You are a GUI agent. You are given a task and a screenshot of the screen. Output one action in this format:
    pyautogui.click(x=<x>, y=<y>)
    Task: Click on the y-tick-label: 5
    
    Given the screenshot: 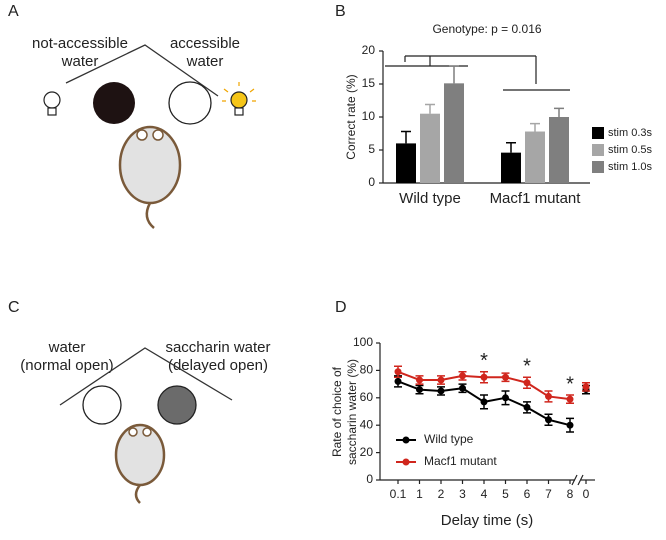 What is the action you would take?
    pyautogui.click(x=371, y=149)
    